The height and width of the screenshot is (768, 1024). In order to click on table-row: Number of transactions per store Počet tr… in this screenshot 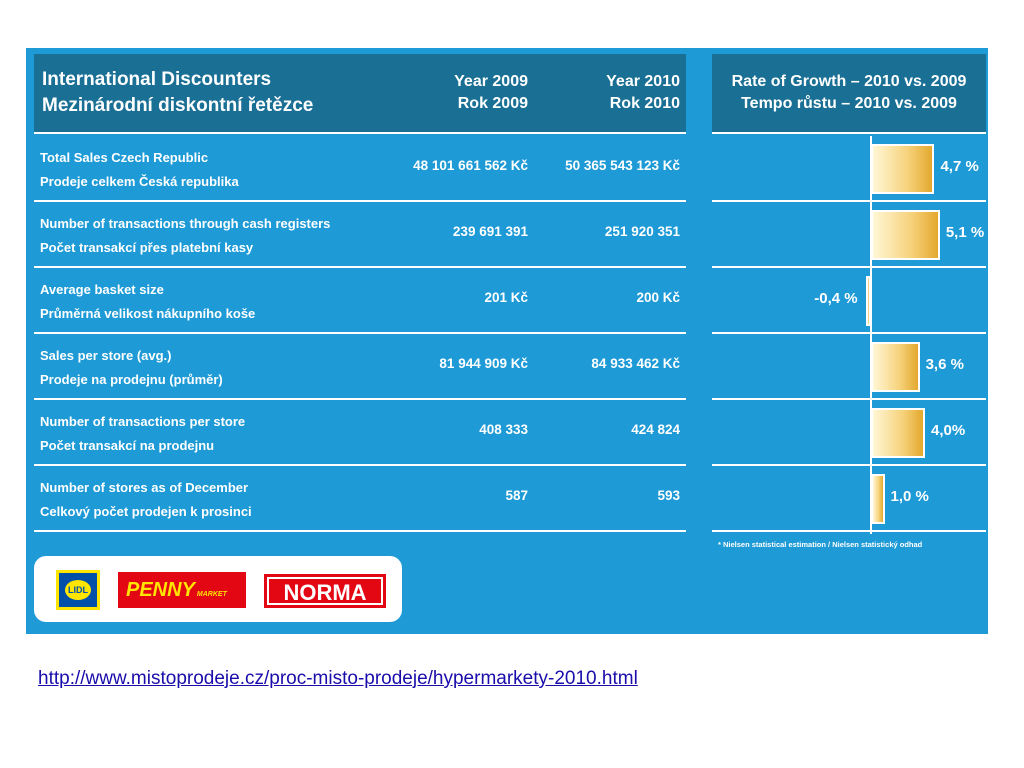, I will do `click(360, 433)`.